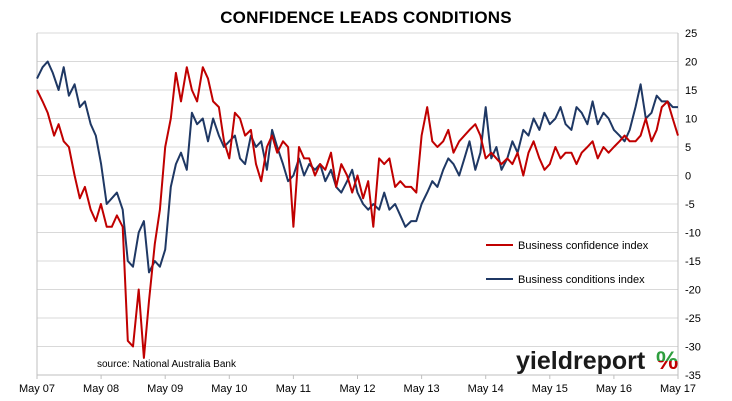  I want to click on y-tick-label: 25, so click(691, 34).